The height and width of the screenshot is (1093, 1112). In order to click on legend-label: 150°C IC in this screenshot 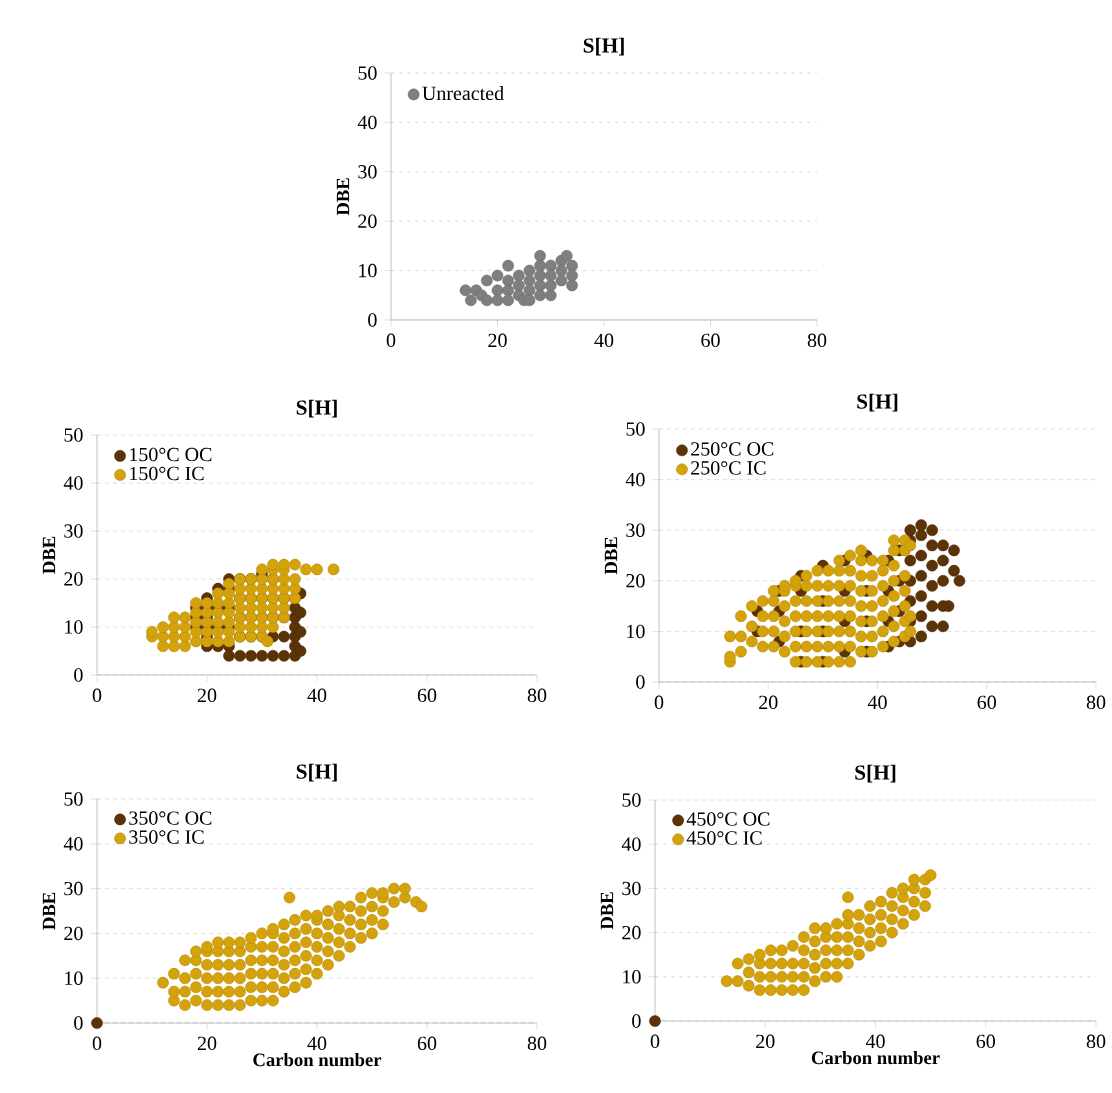, I will do `click(167, 473)`.